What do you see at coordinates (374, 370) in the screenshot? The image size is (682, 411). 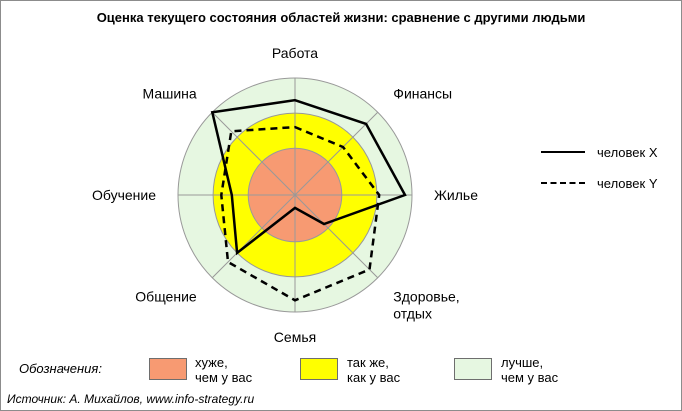 I see `same-zone-label: так же, как у вас` at bounding box center [374, 370].